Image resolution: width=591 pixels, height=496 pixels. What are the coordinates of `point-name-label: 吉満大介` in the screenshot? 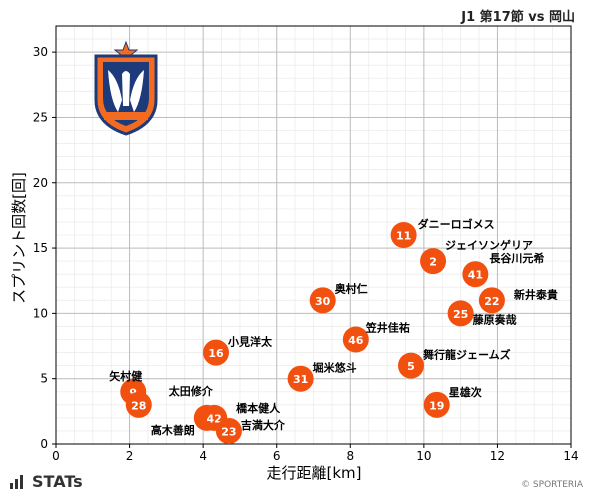 It's located at (263, 425).